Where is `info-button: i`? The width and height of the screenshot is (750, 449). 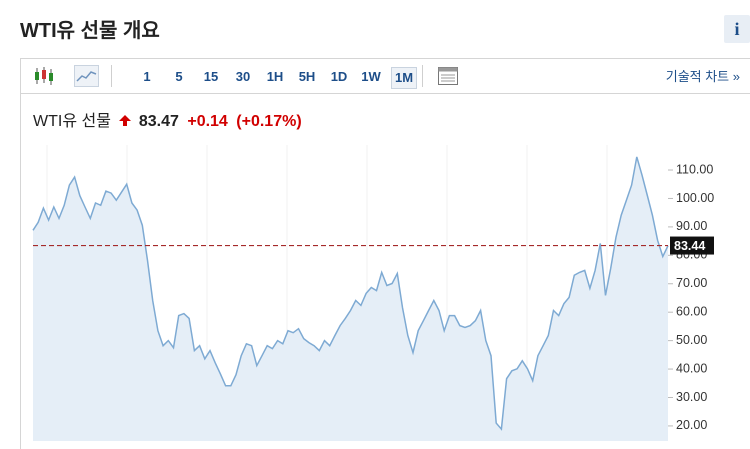
info-button: i is located at coordinates (737, 29).